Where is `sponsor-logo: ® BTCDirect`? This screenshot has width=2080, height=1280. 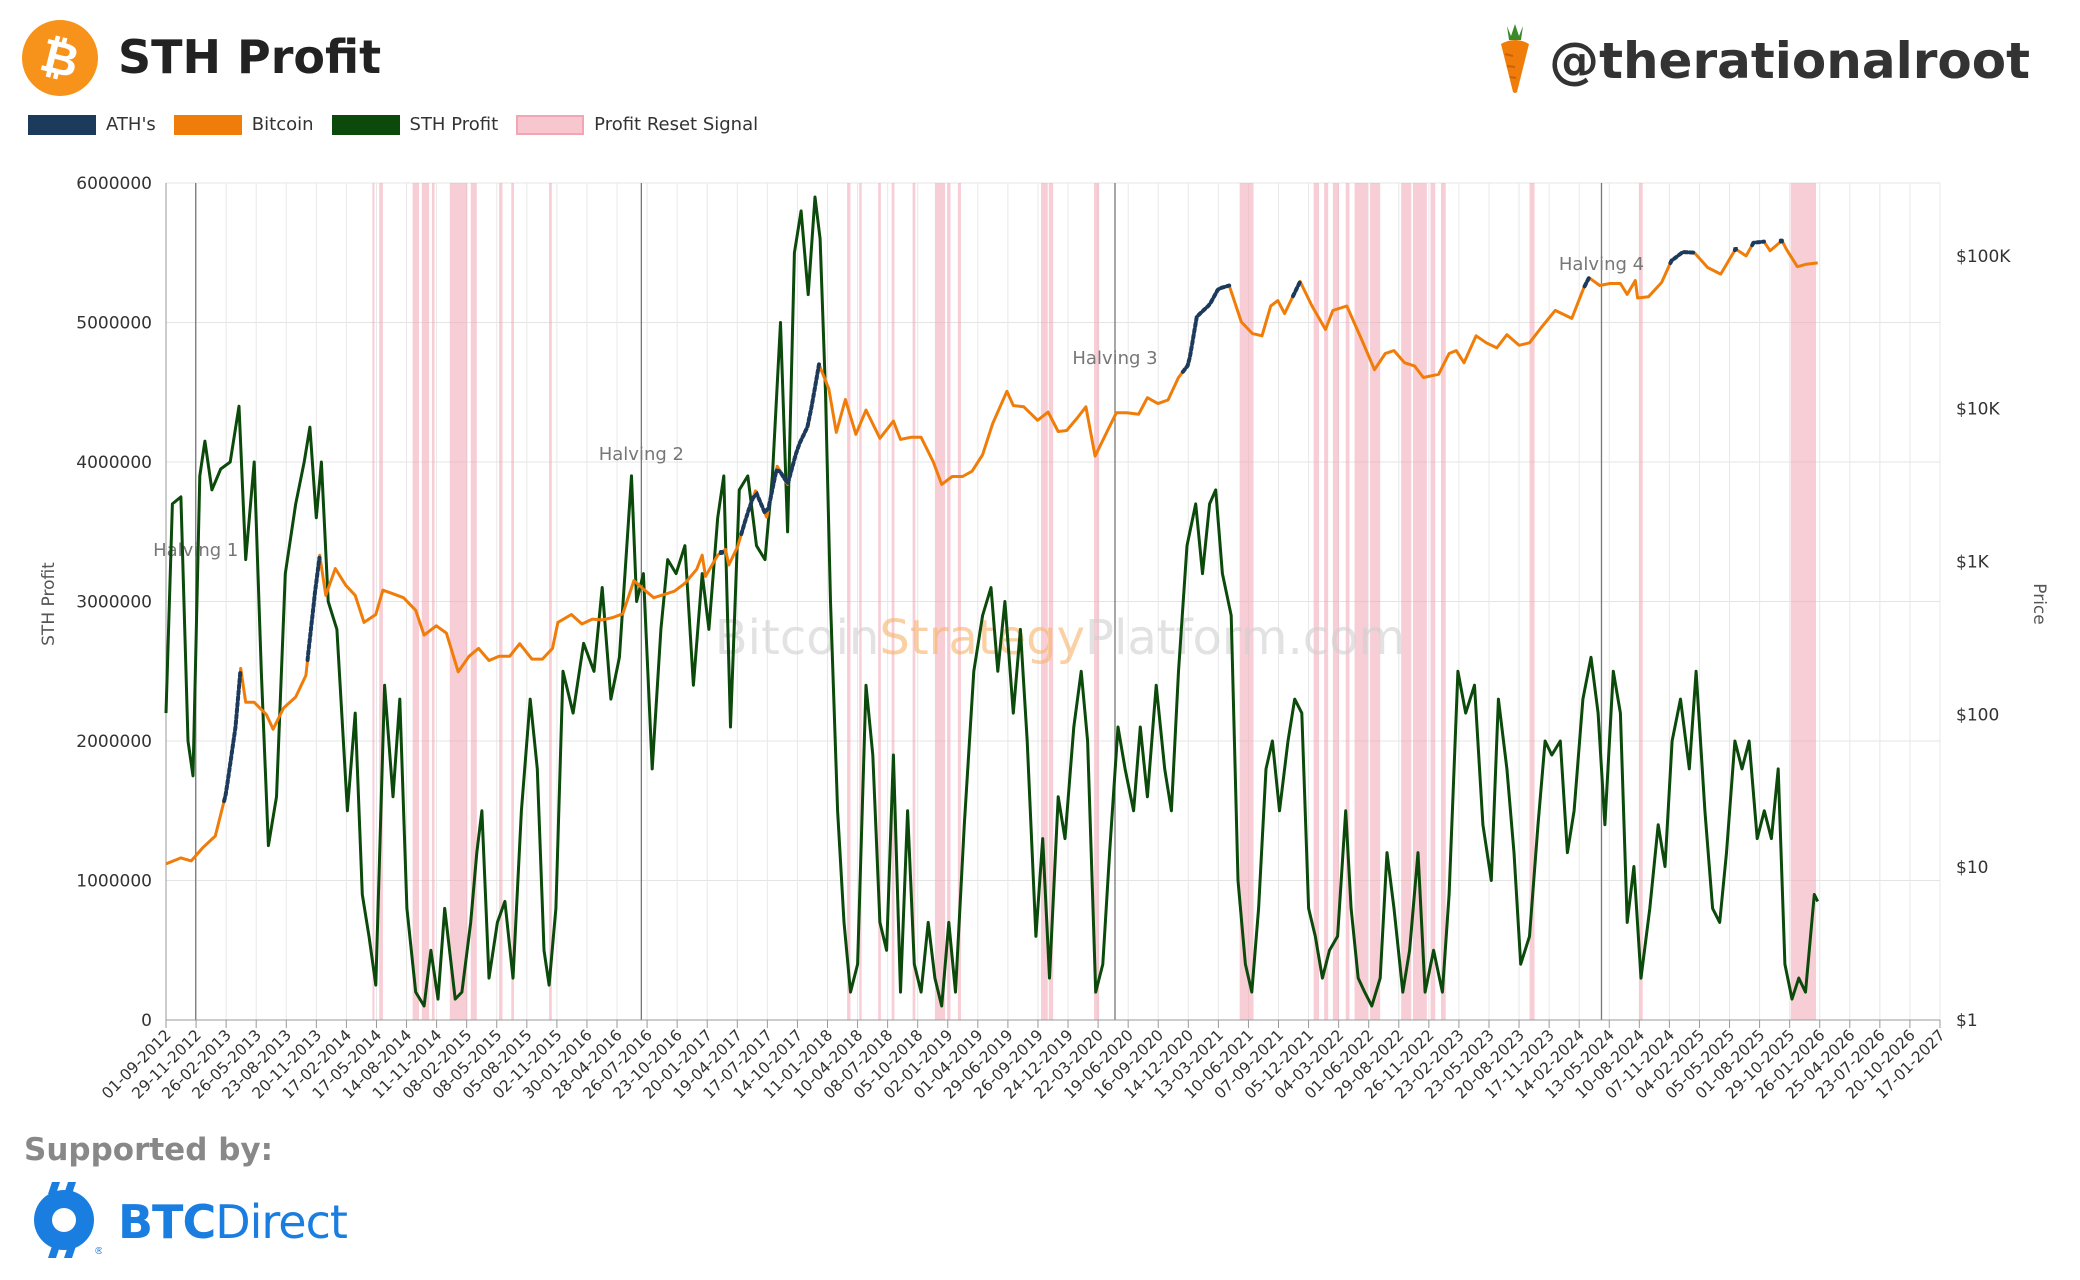 sponsor-logo: ® BTCDirect is located at coordinates (189, 1221).